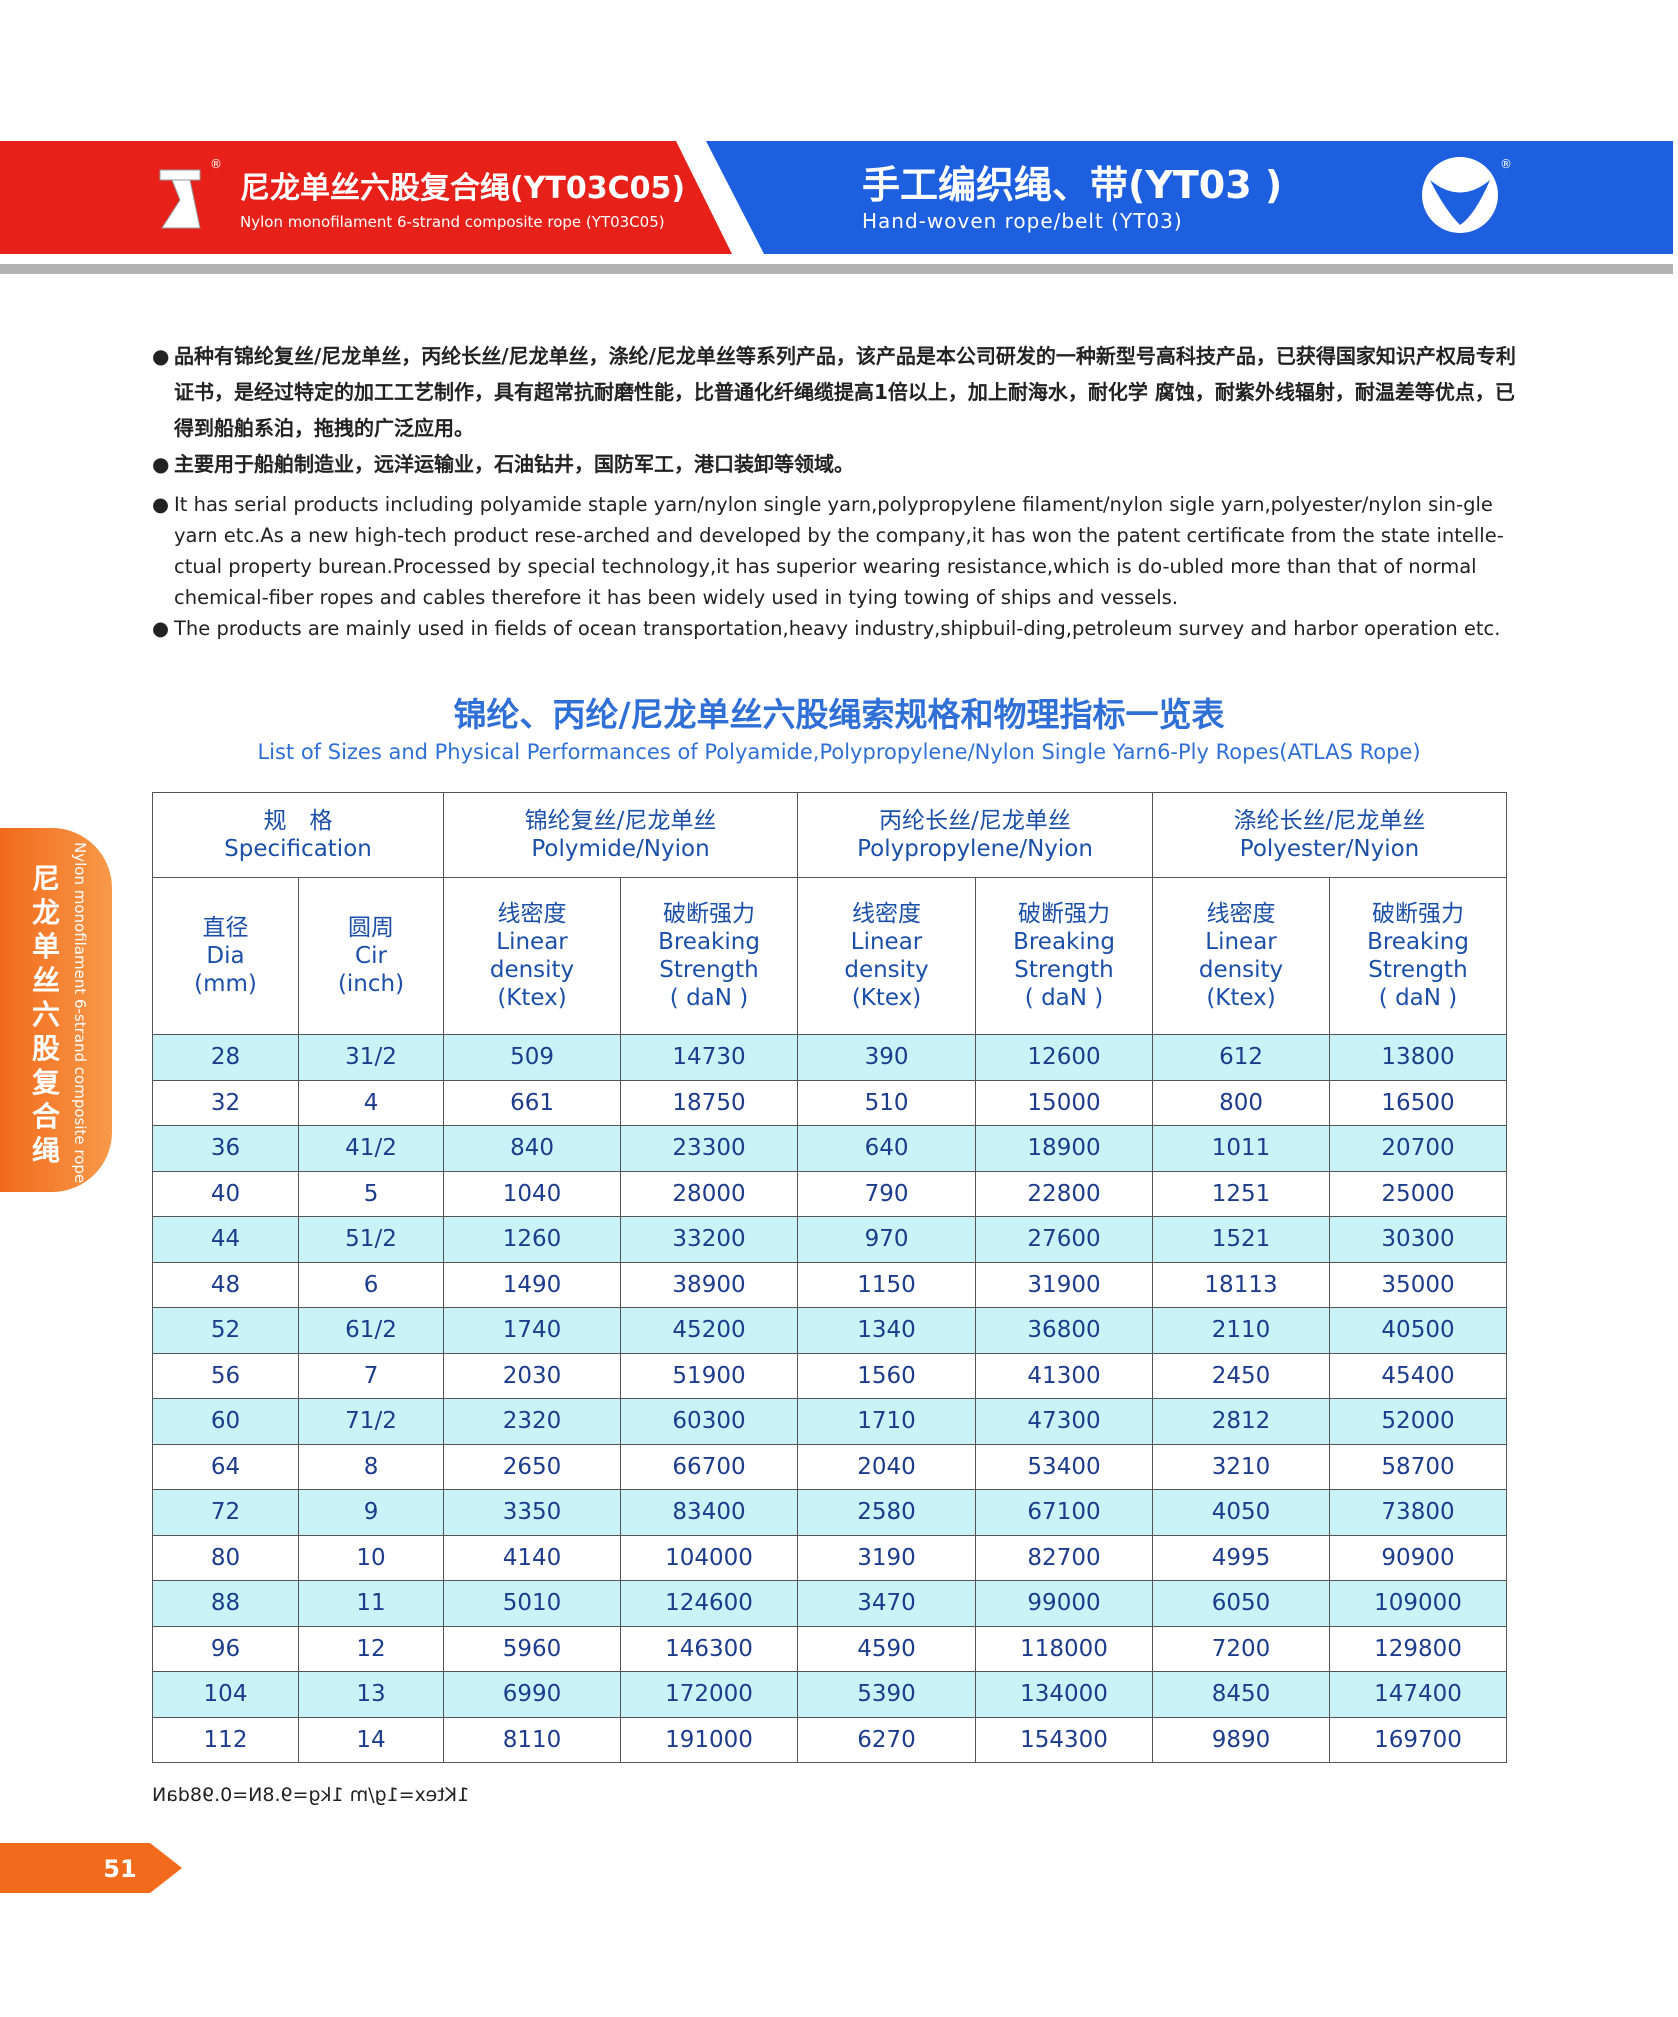 The height and width of the screenshot is (2017, 1678). I want to click on data-row: 48 6 1490 38900 1150 31900 18113 35000, so click(830, 1284).